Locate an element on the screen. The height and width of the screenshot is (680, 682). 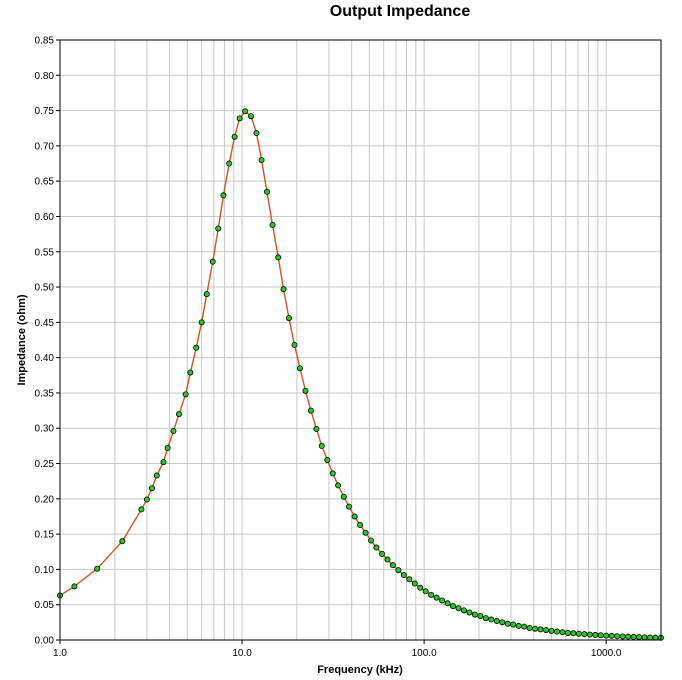
x-axis-label: Frequency (kHz) is located at coordinates (360, 670).